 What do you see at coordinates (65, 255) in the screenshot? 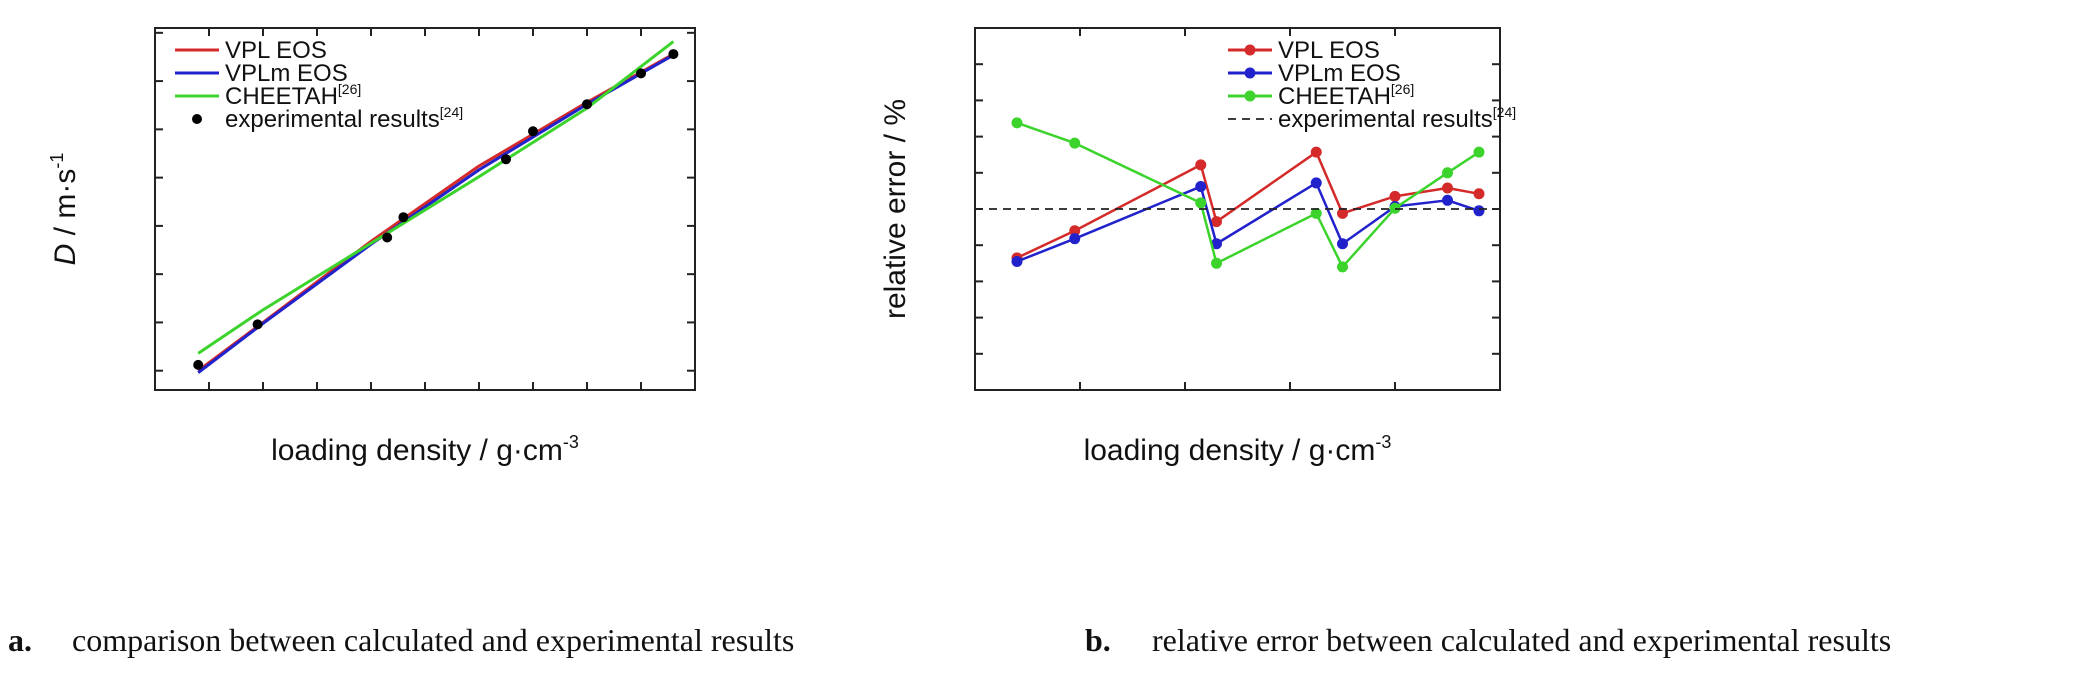
I see `y-axis-label-symbol: D` at bounding box center [65, 255].